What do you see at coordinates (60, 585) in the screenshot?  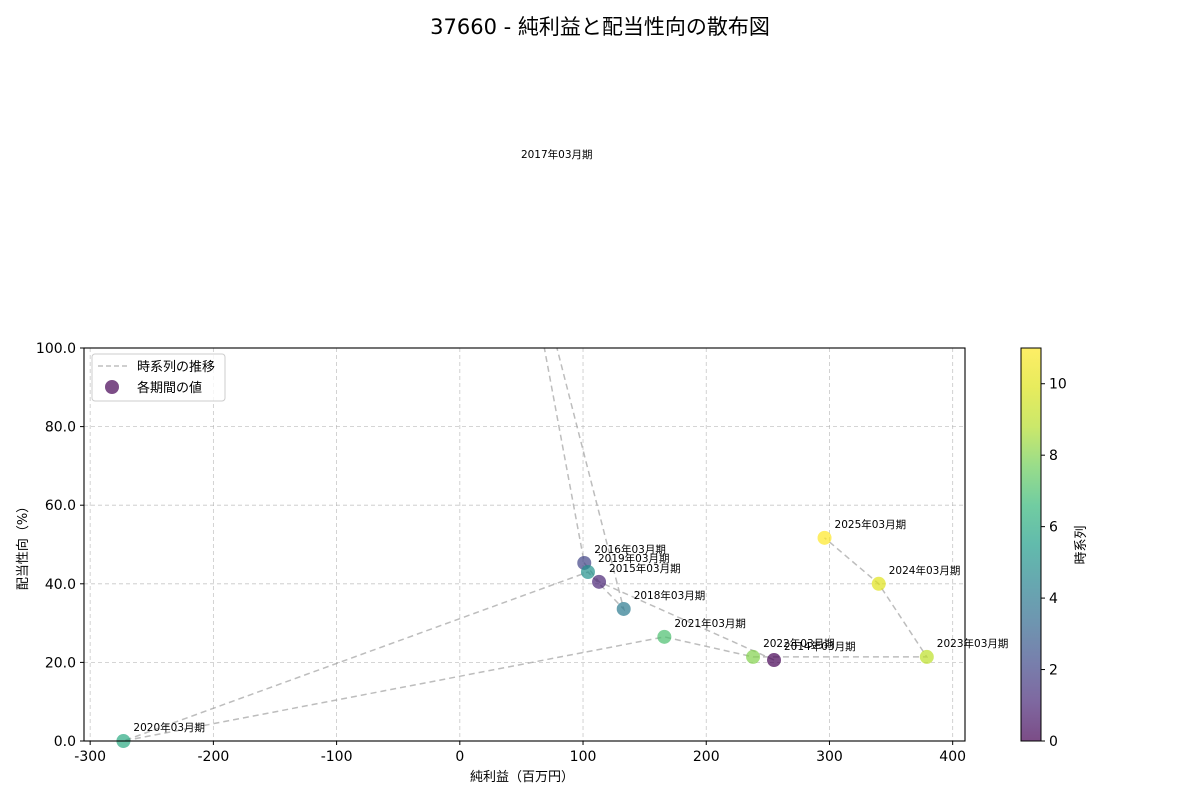 I see `y-tick-label: 40.0` at bounding box center [60, 585].